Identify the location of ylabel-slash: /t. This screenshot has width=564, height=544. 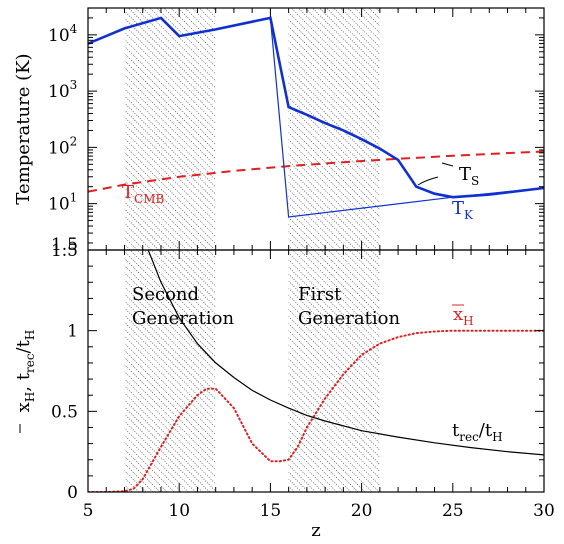
(23, 346).